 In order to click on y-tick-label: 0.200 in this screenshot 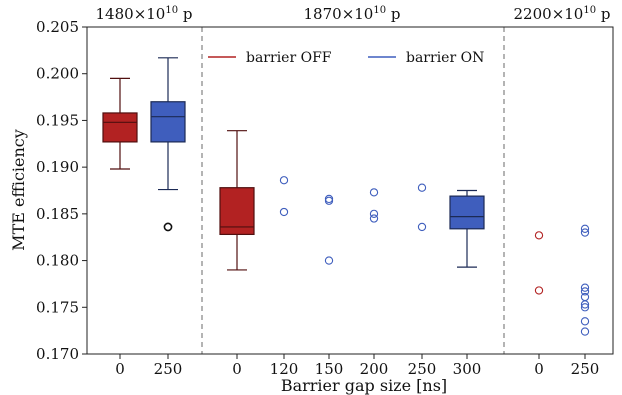, I will do `click(57, 74)`.